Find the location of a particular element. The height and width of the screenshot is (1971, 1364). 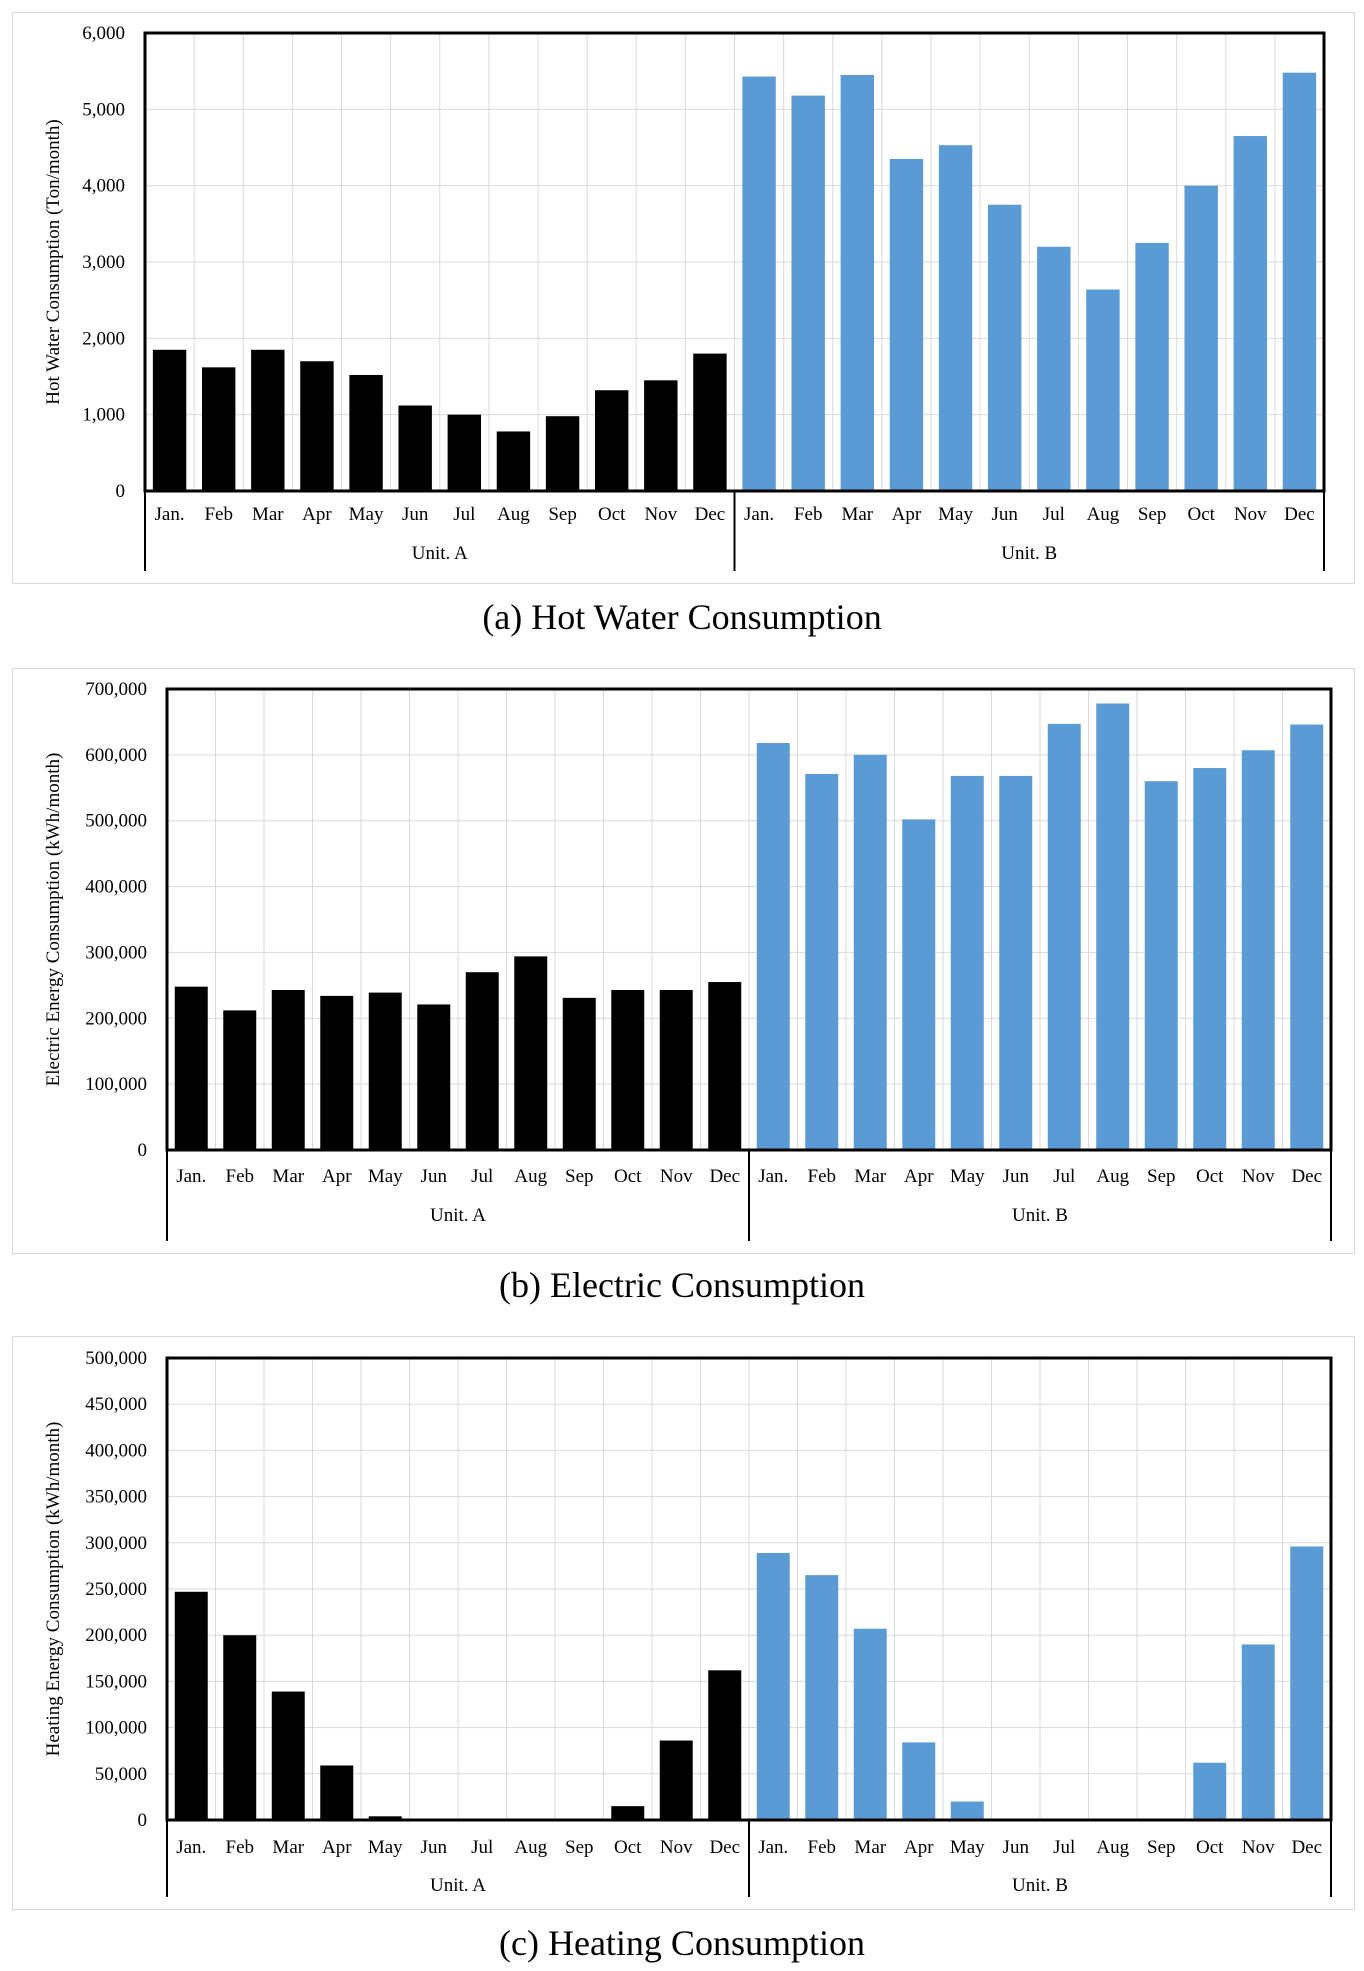

y-tick-label: 6,000 is located at coordinates (103, 33).